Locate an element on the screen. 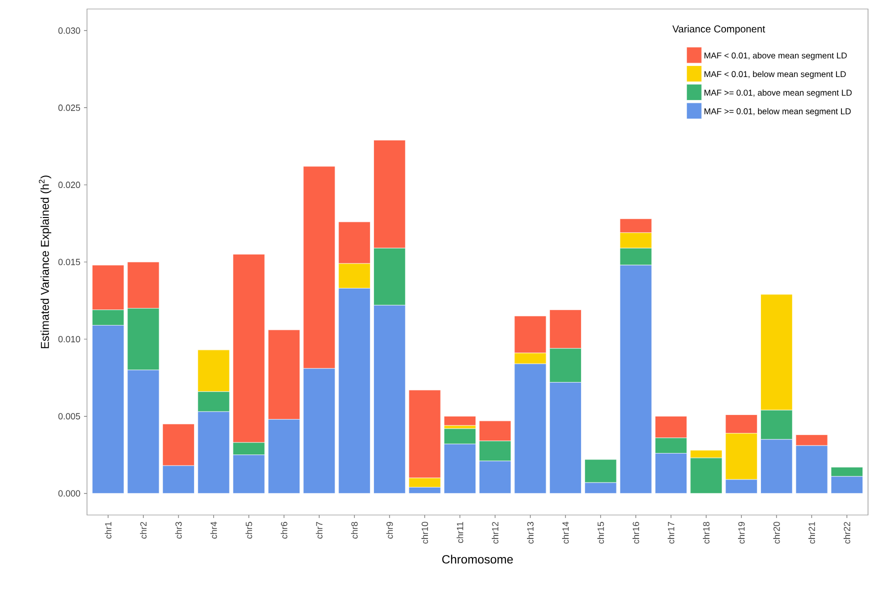 The image size is (869, 589). x-tick-label: chr7 is located at coordinates (319, 530).